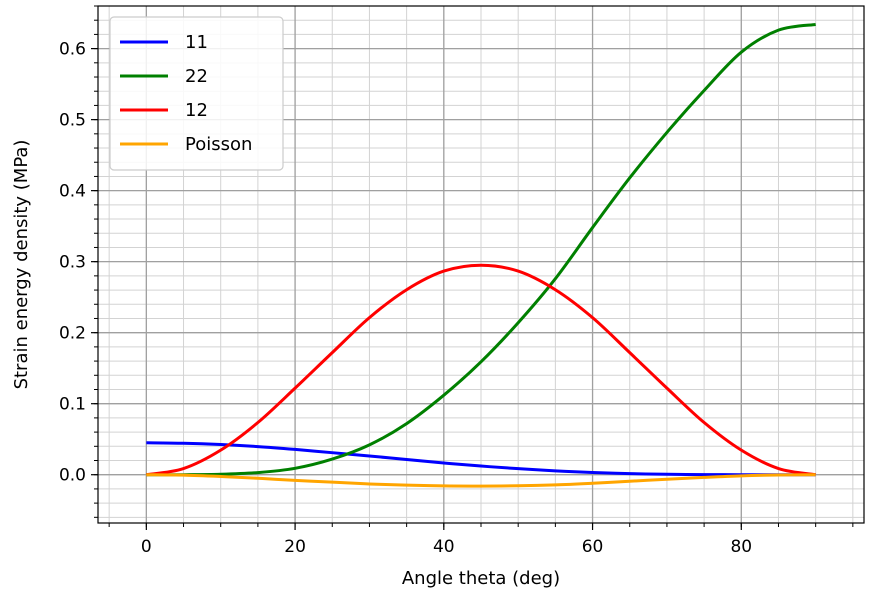 This screenshot has width=878, height=593. What do you see at coordinates (218, 144) in the screenshot?
I see `legend-label: Poisson` at bounding box center [218, 144].